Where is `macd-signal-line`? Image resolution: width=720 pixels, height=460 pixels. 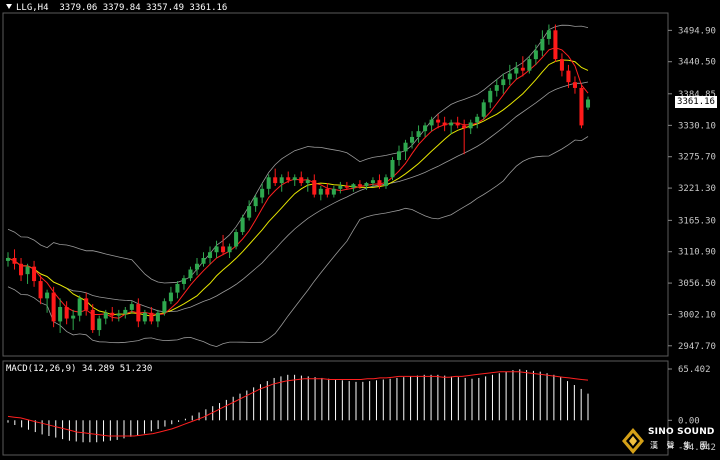 macd-signal-line is located at coordinates (298, 404).